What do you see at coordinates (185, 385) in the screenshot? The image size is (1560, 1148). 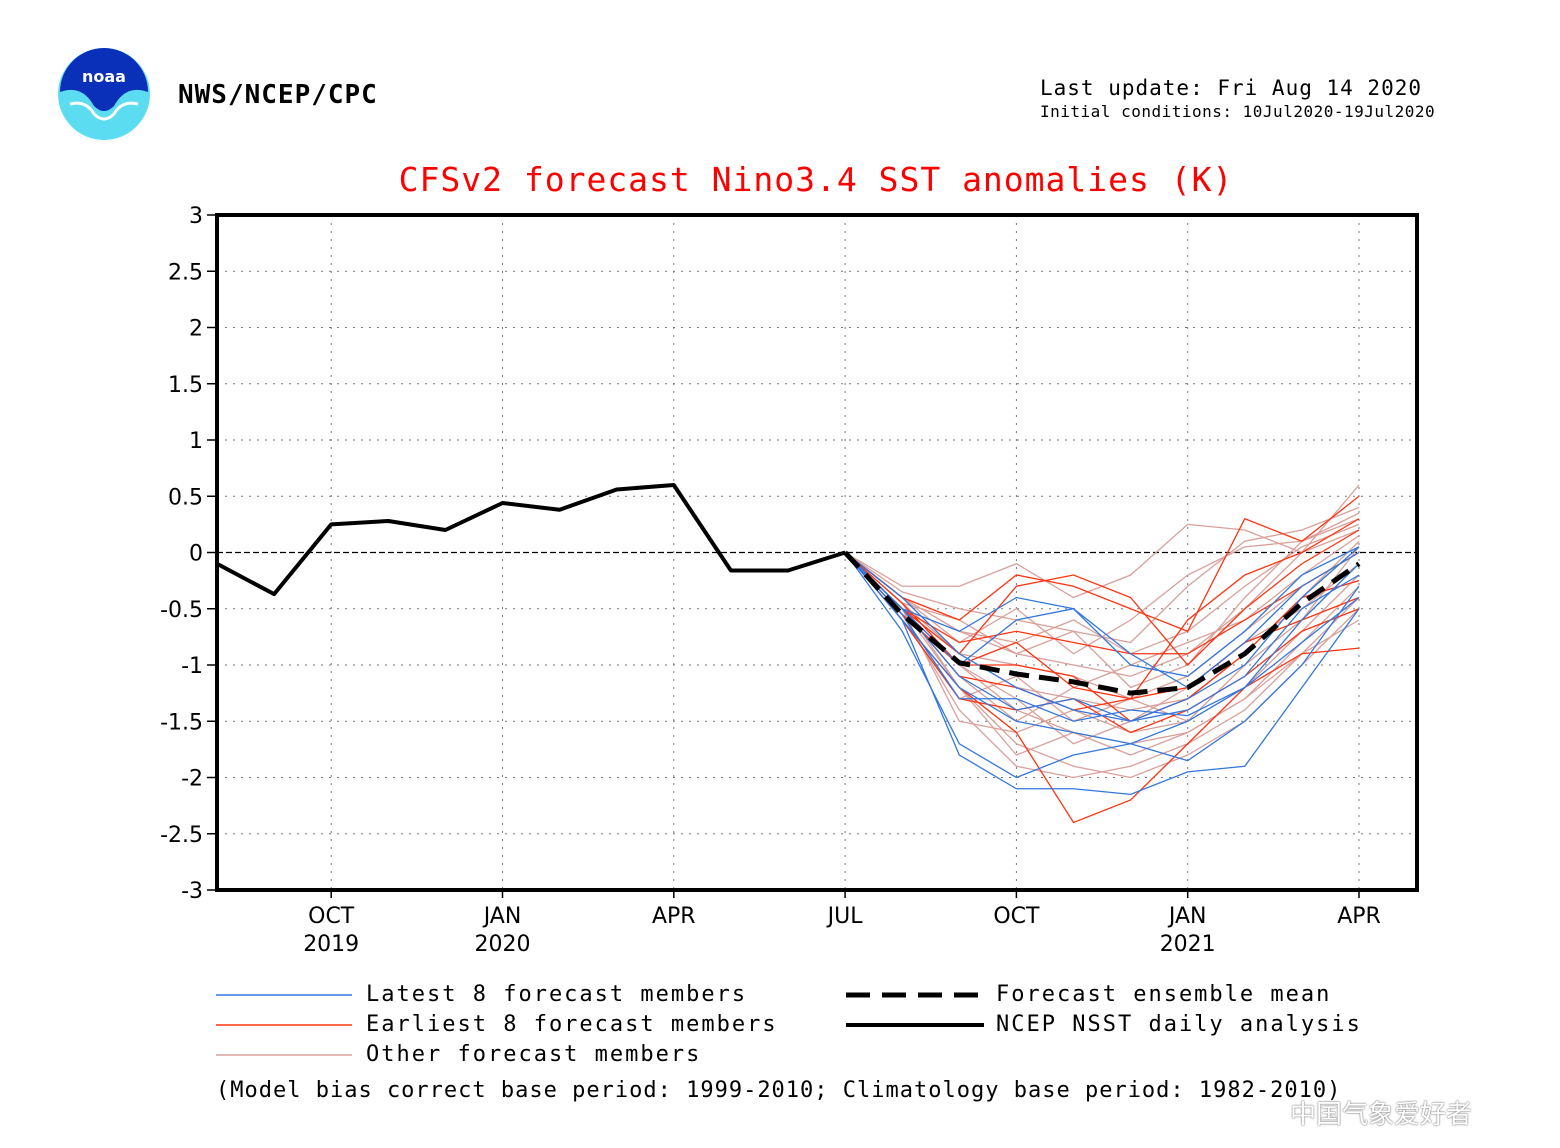 I see `y-tick-label: 1.5` at bounding box center [185, 385].